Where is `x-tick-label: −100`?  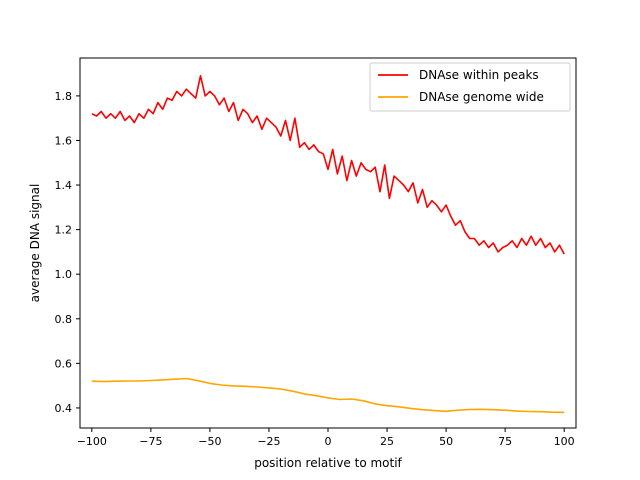
x-tick-label: −100 is located at coordinates (92, 441).